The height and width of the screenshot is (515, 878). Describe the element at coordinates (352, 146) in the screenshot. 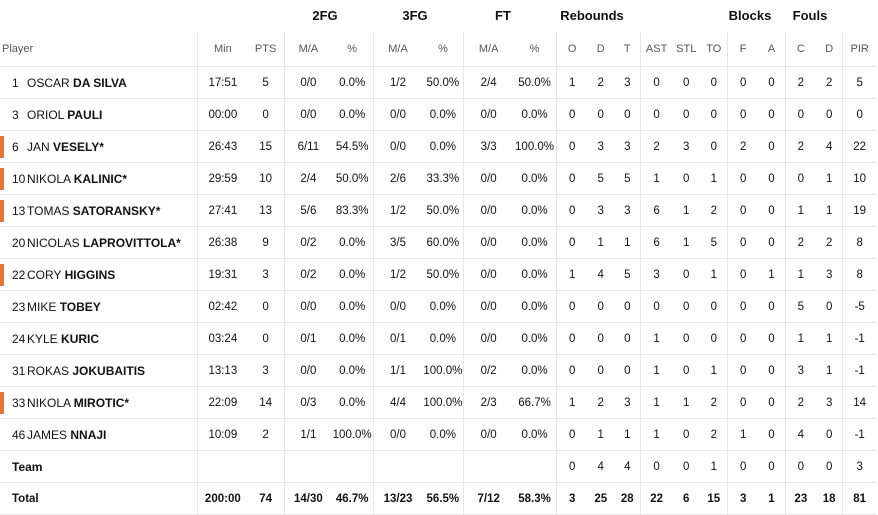

I see `stat-cell: 54.5%` at that location.